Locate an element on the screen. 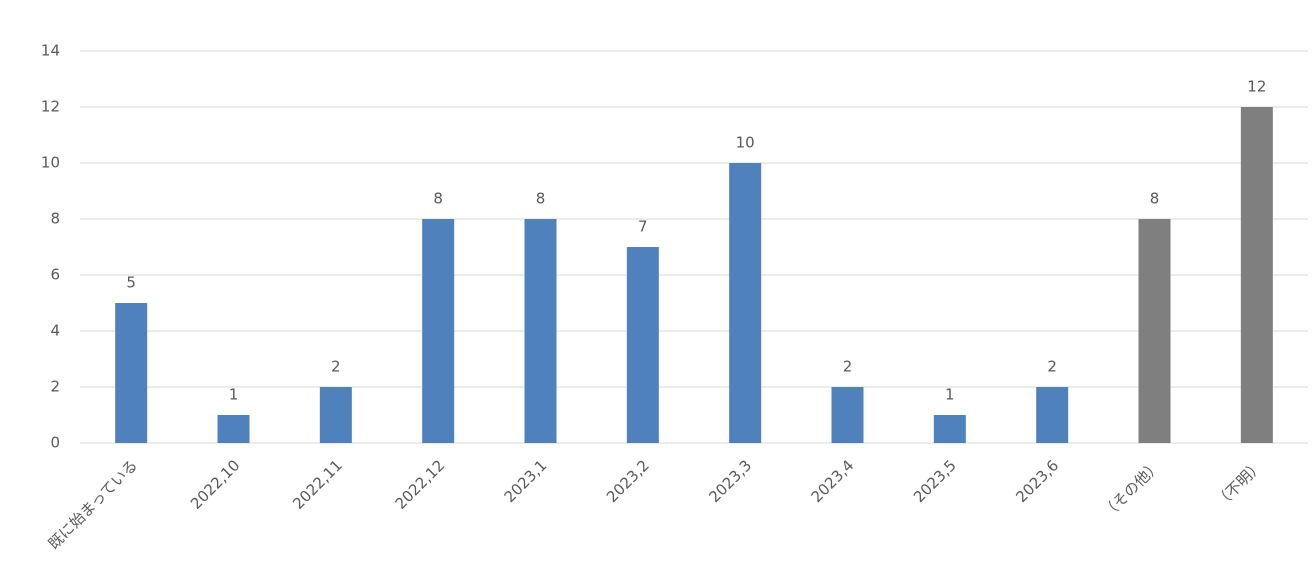 The width and height of the screenshot is (1312, 582). x-tick-label: 2022,11 is located at coordinates (317, 484).